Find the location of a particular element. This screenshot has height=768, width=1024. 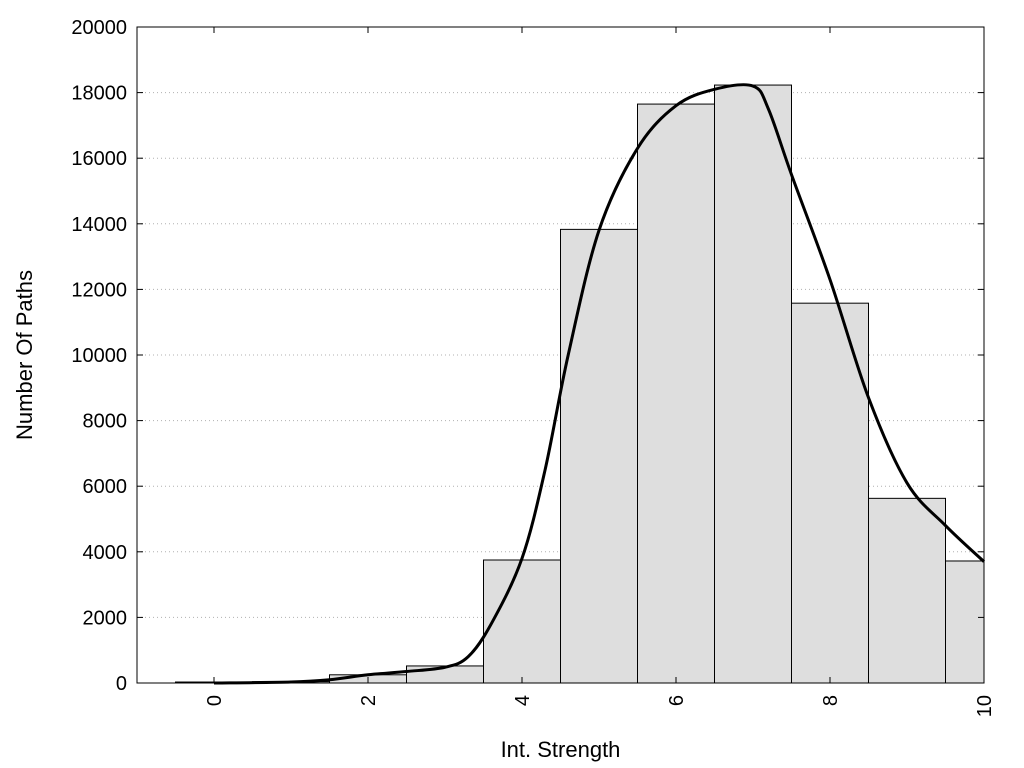

y-tick-label: 16000 is located at coordinates (99, 159).